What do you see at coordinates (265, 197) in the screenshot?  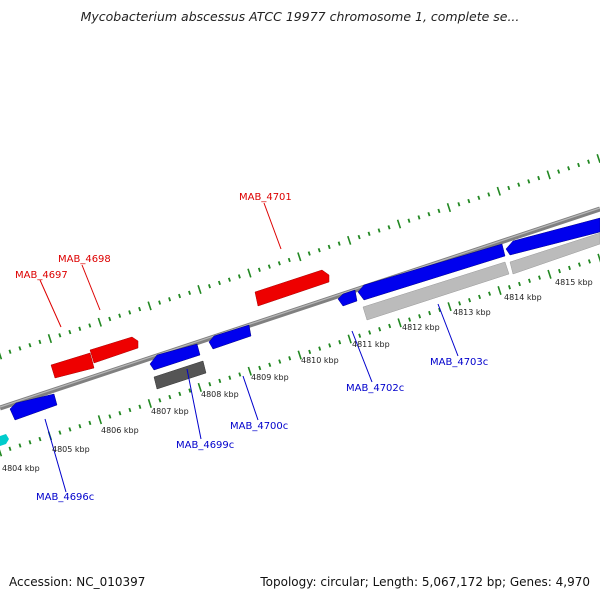 I see `label-mab-4701: MAB_4701` at bounding box center [265, 197].